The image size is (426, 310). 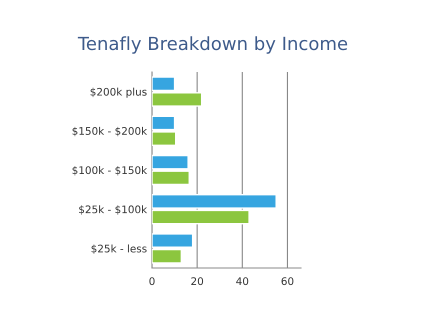 What do you see at coordinates (118, 93) in the screenshot?
I see `y-tick-label: $200k plus` at bounding box center [118, 93].